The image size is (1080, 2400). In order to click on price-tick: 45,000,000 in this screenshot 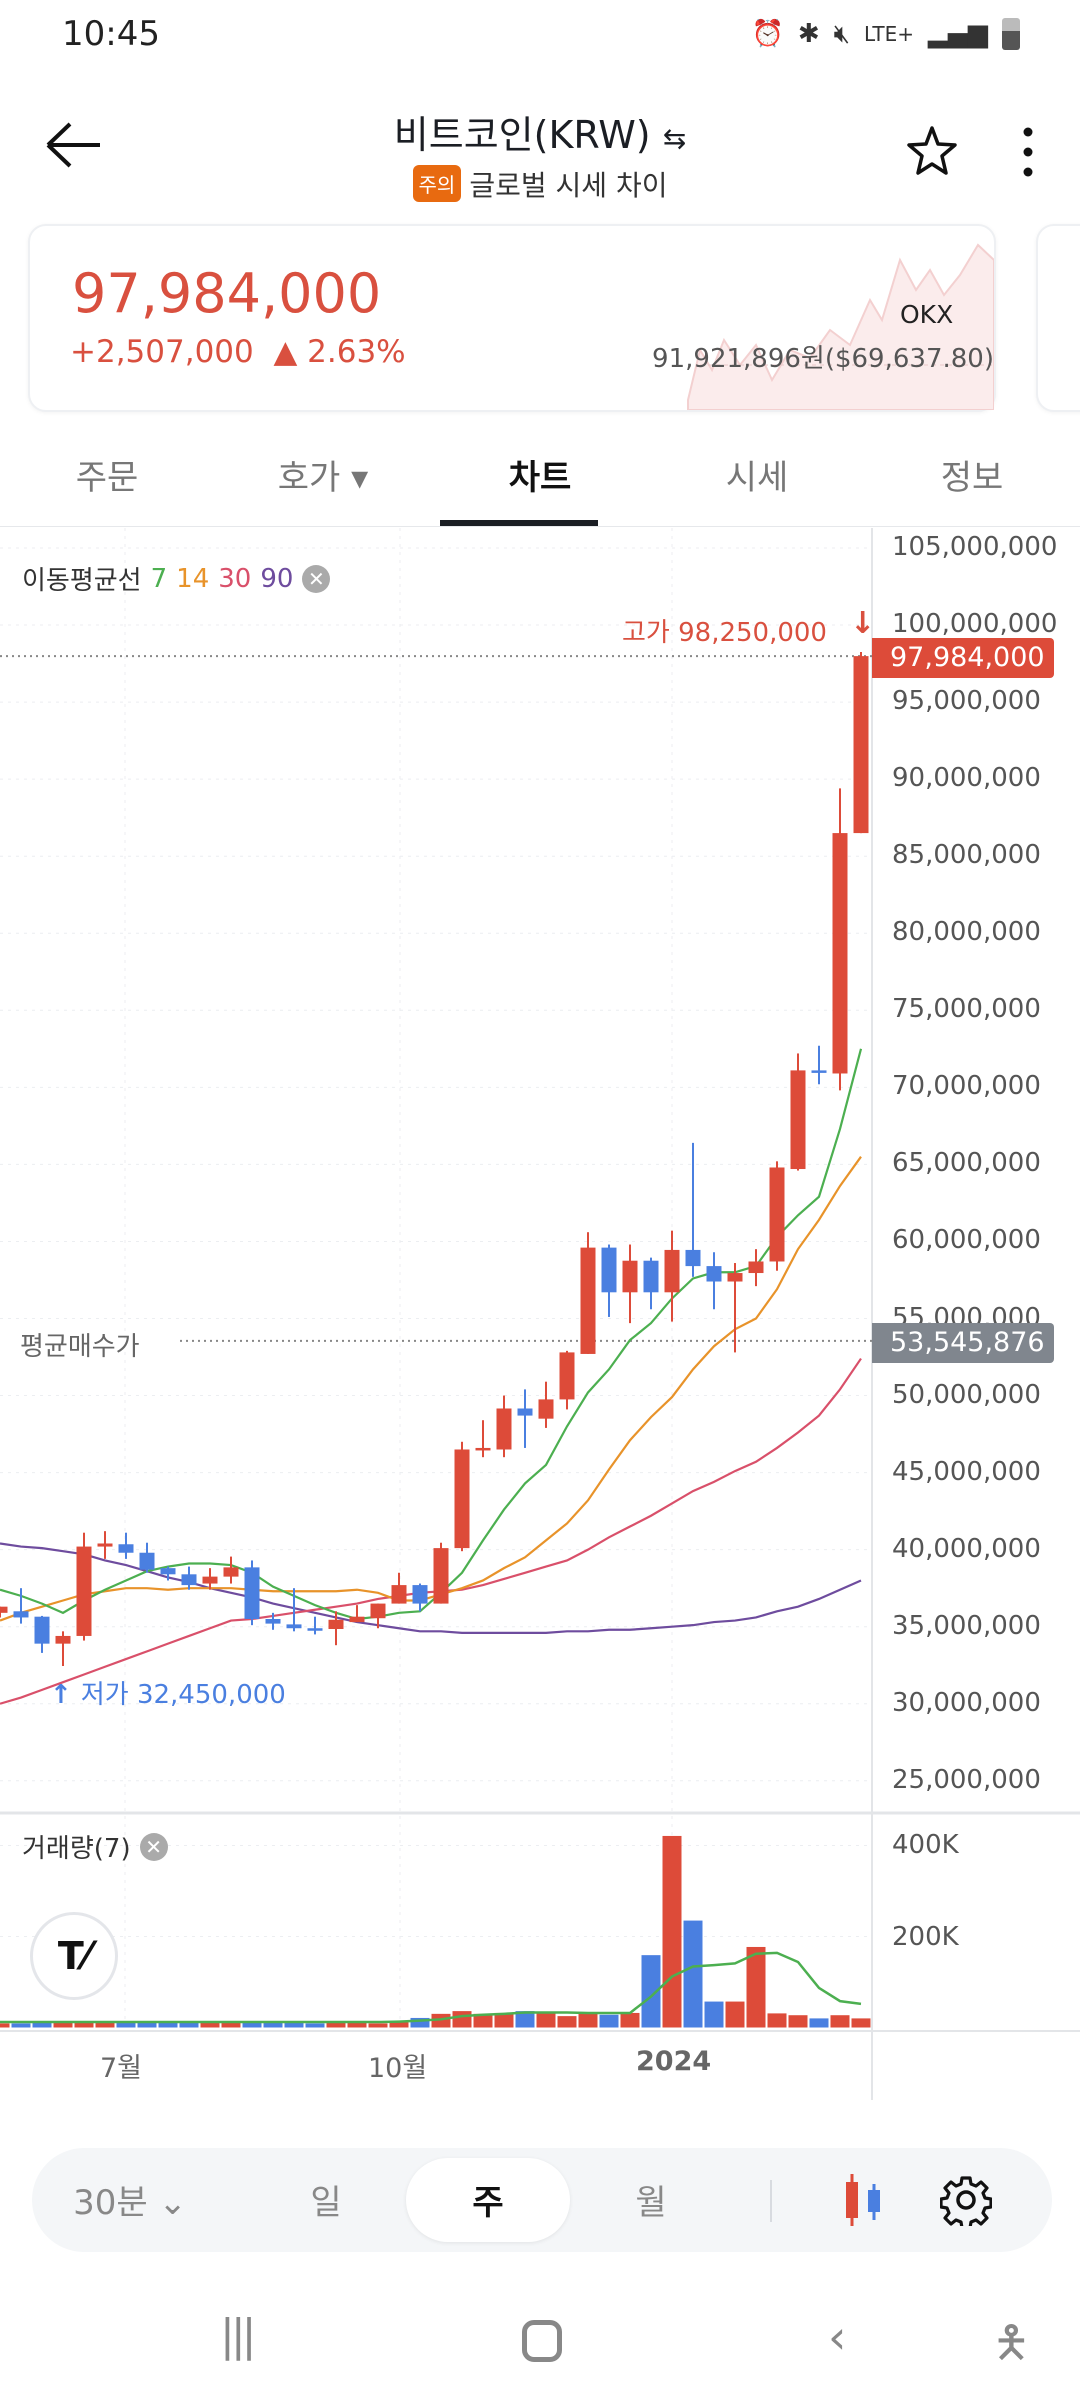, I will do `click(966, 1471)`.